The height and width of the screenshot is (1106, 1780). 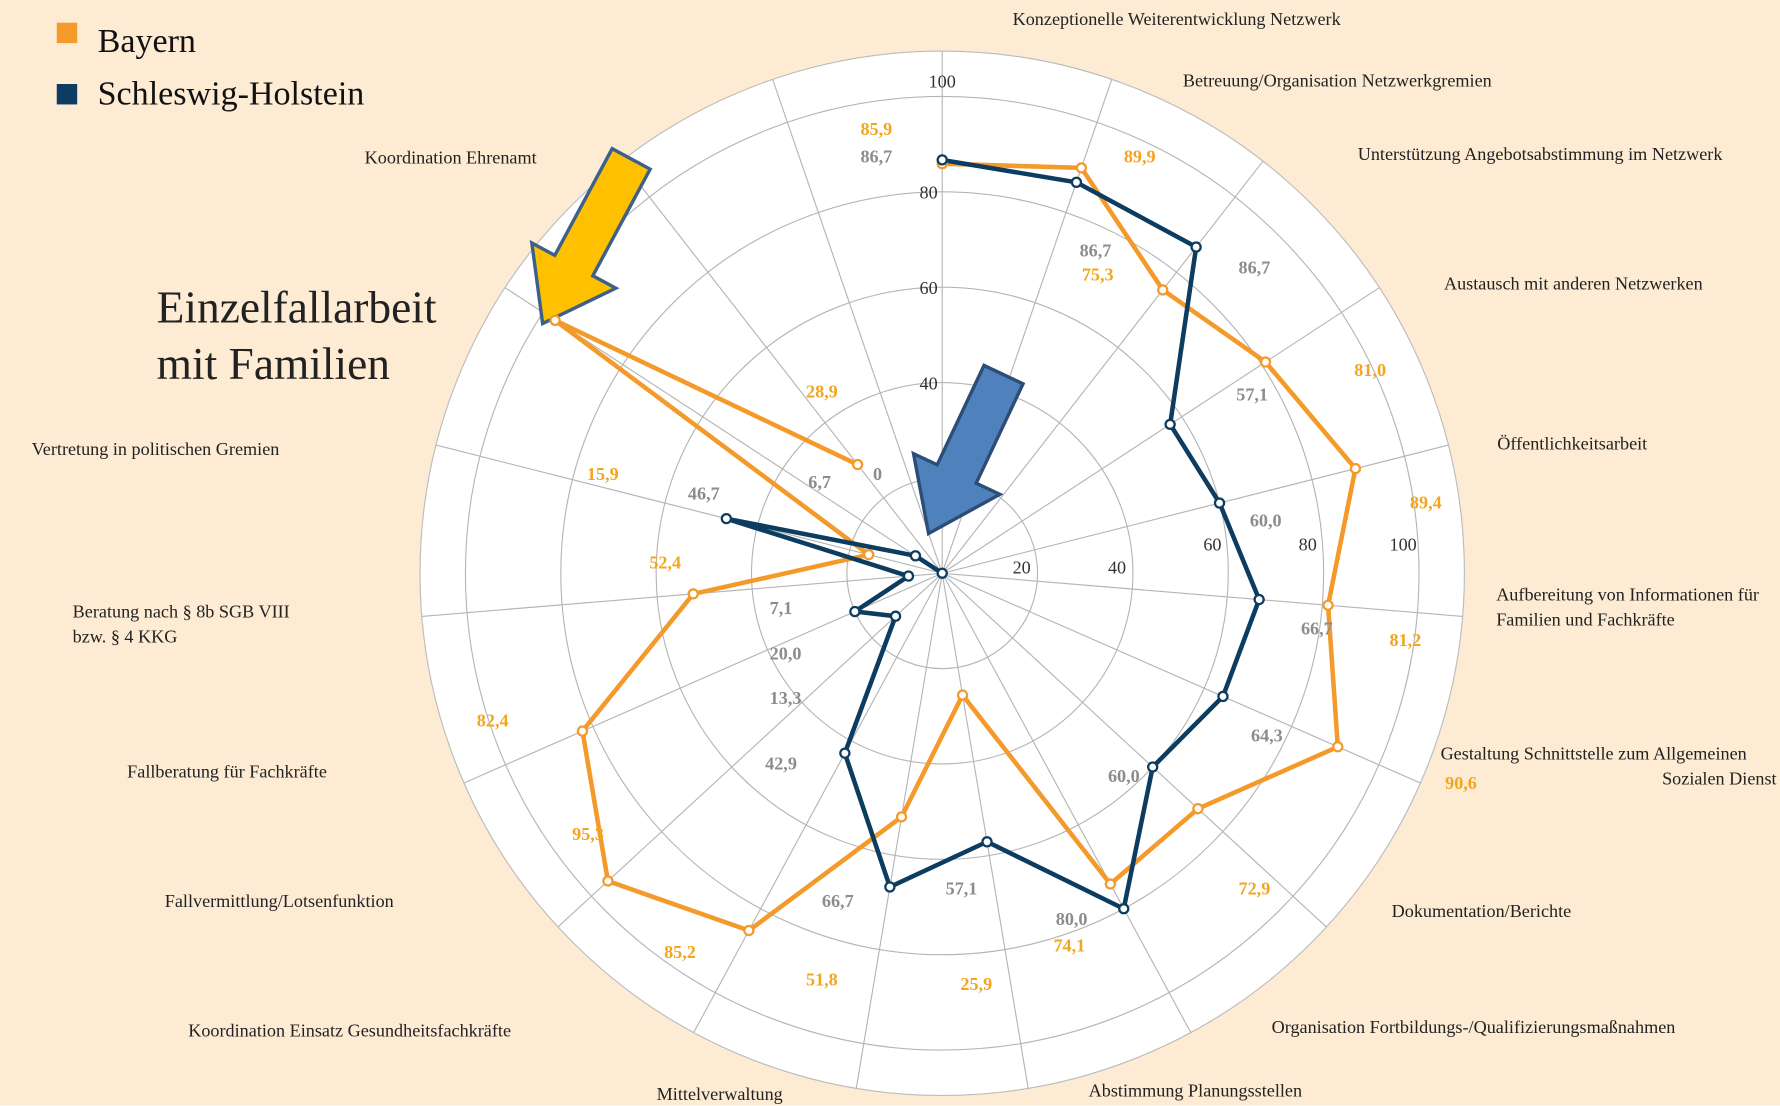 I want to click on value-label: 75,3, so click(x=1098, y=274).